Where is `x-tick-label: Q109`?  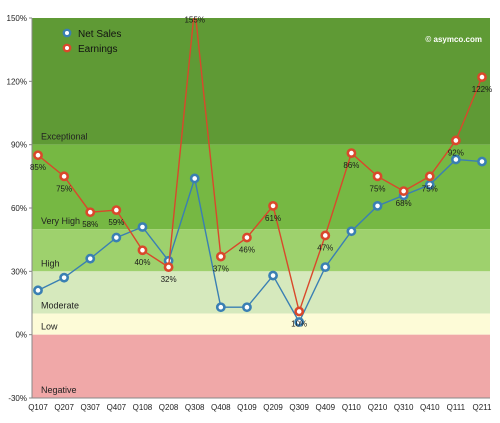 x-tick-label: Q109 is located at coordinates (247, 407).